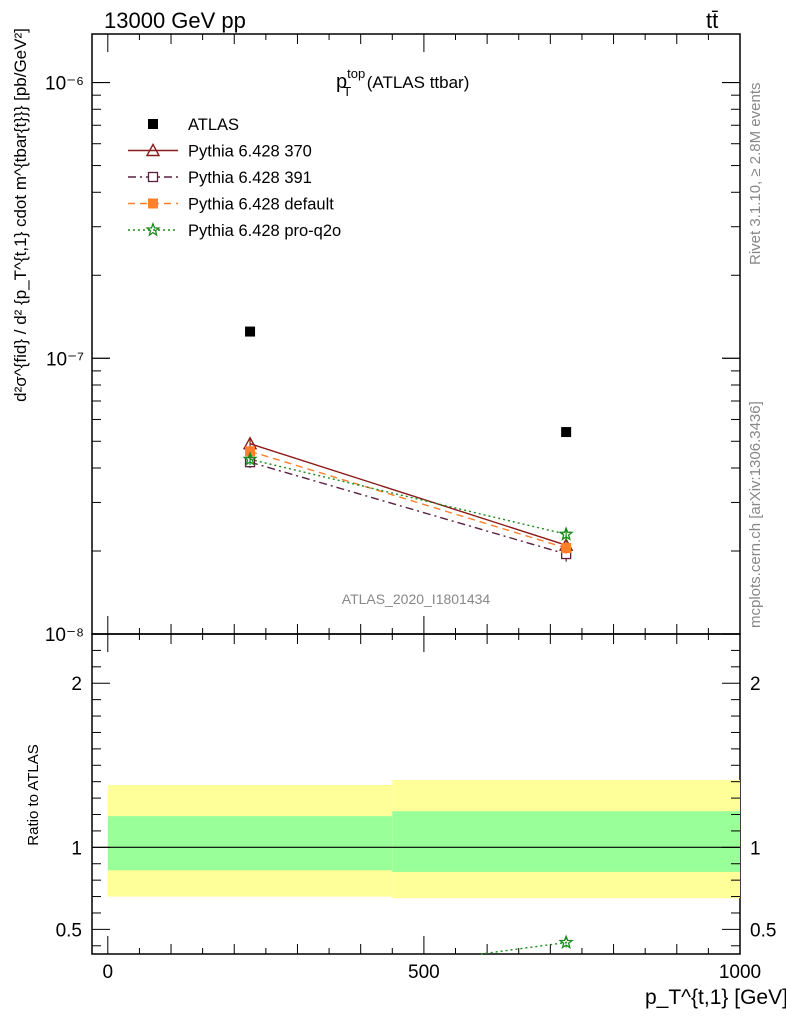  I want to click on ratio-bands, so click(416, 839).